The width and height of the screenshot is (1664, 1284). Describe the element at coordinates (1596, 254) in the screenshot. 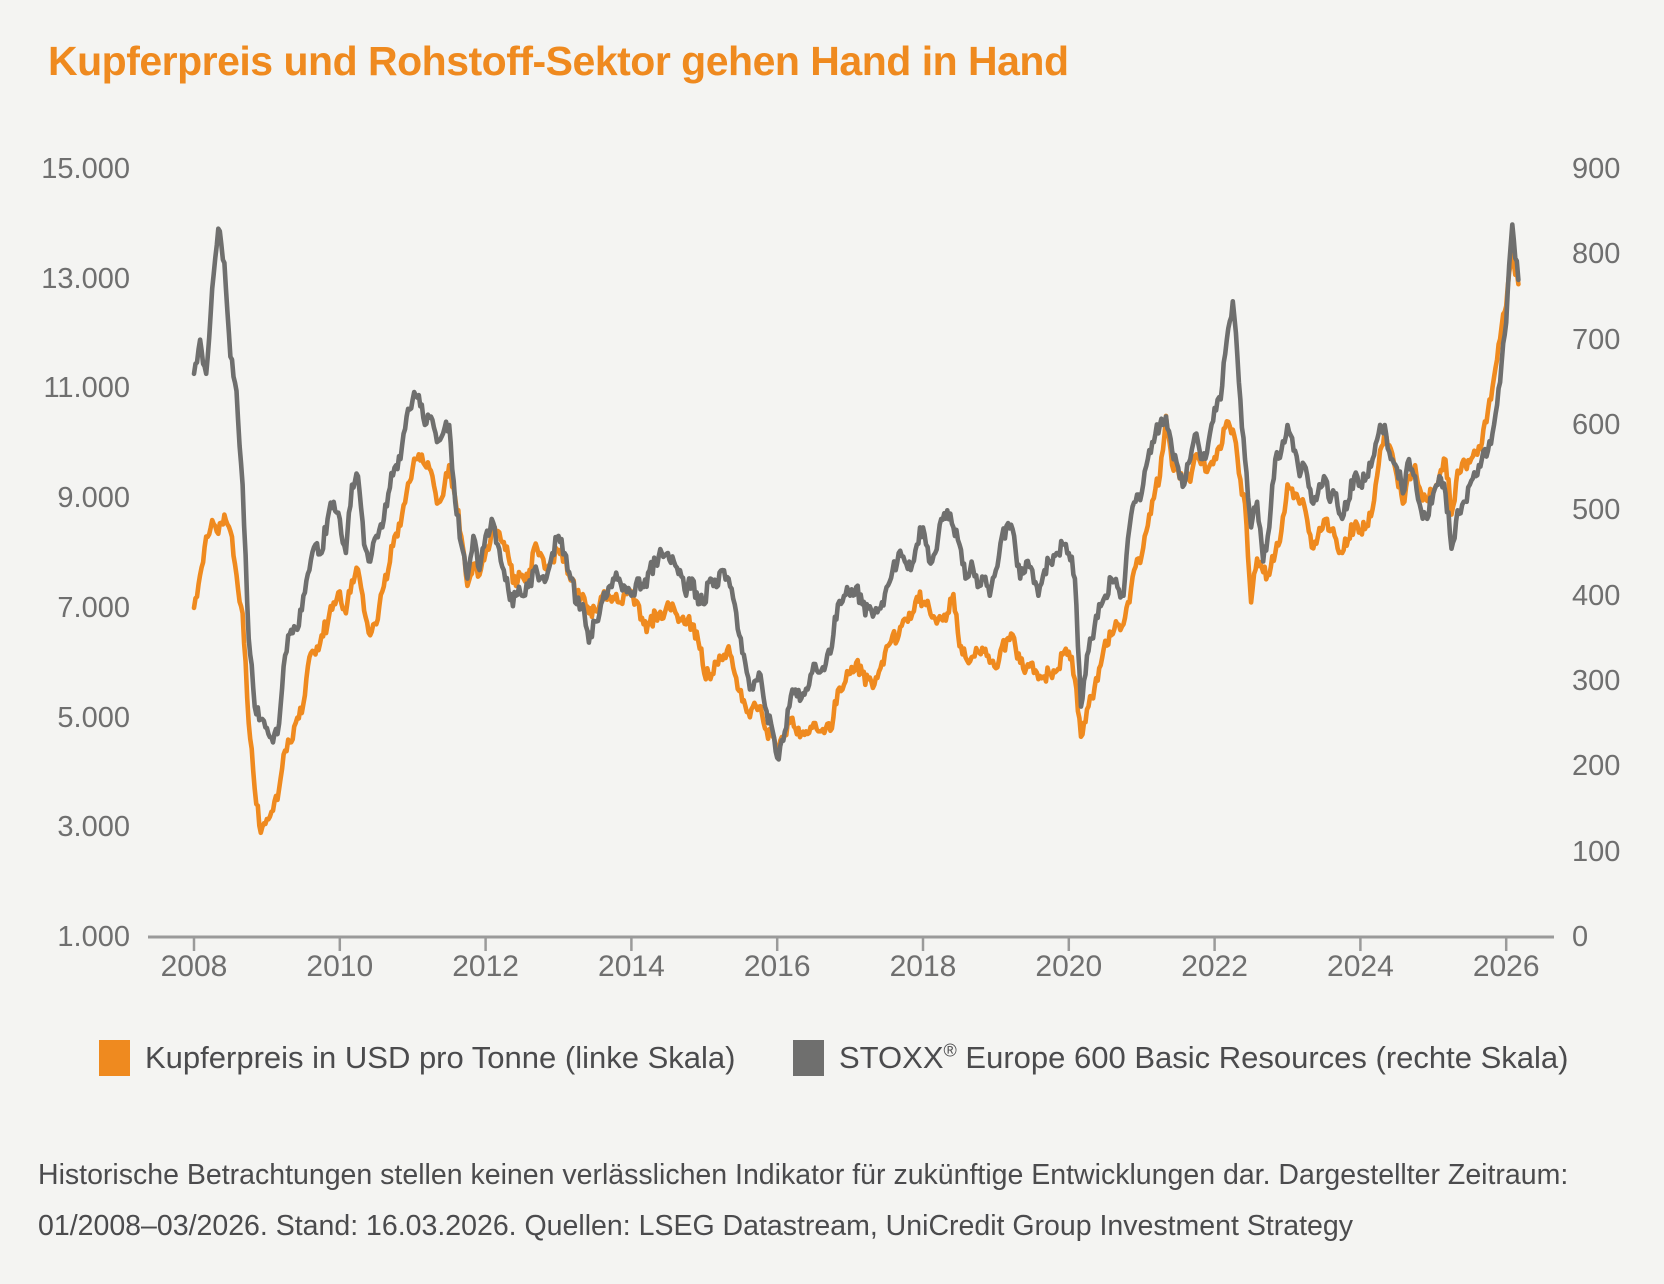

I see `y-axis-right-label: 800` at that location.